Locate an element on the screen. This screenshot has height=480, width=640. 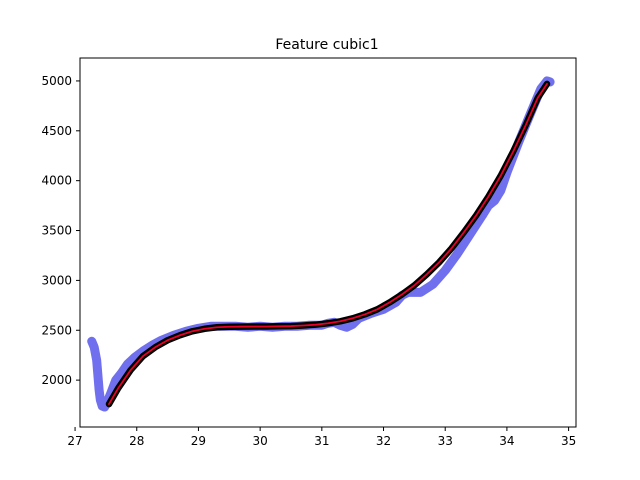
x-tick-label: 33 is located at coordinates (445, 441).